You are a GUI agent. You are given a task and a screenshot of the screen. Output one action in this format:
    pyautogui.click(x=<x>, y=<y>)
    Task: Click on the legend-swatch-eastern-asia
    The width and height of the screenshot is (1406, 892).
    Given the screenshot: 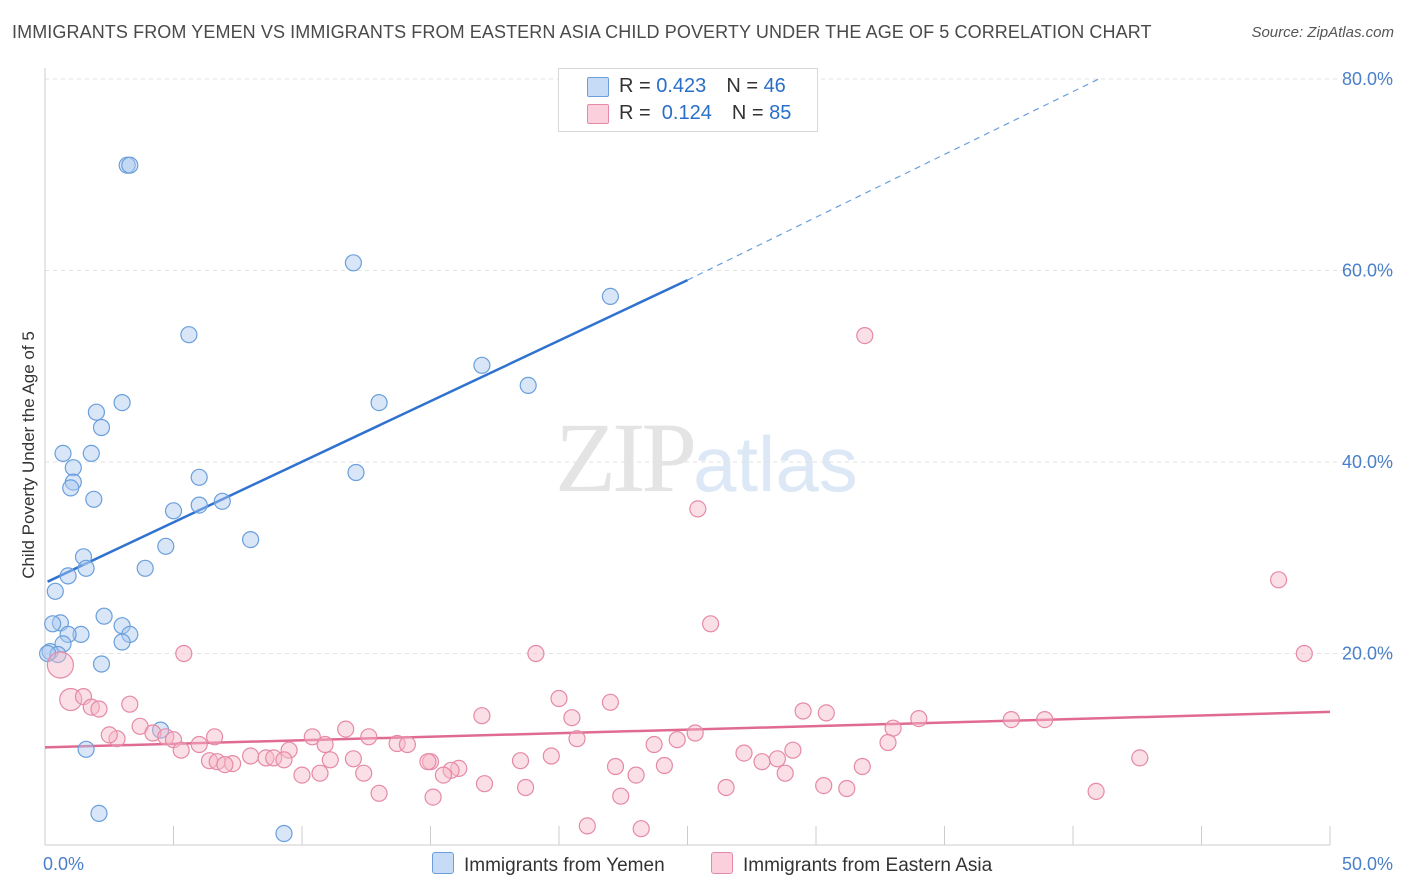 What is the action you would take?
    pyautogui.click(x=598, y=114)
    